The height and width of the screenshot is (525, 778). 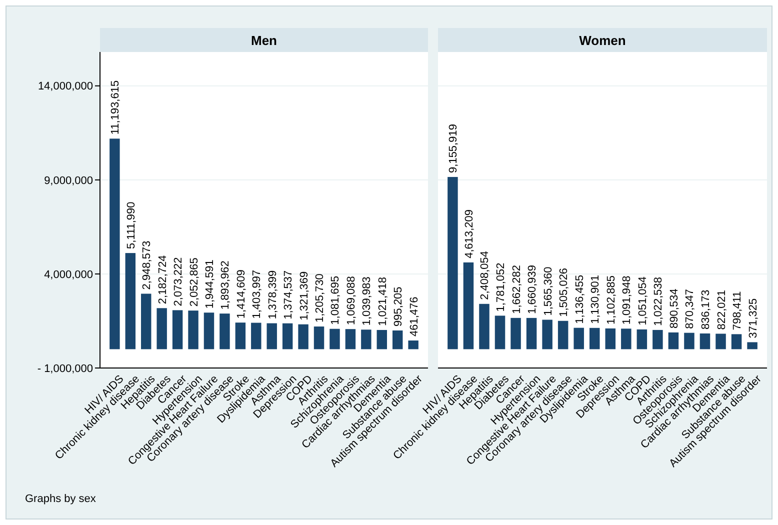 What do you see at coordinates (320, 298) in the screenshot?
I see `data-label: 1,205,730` at bounding box center [320, 298].